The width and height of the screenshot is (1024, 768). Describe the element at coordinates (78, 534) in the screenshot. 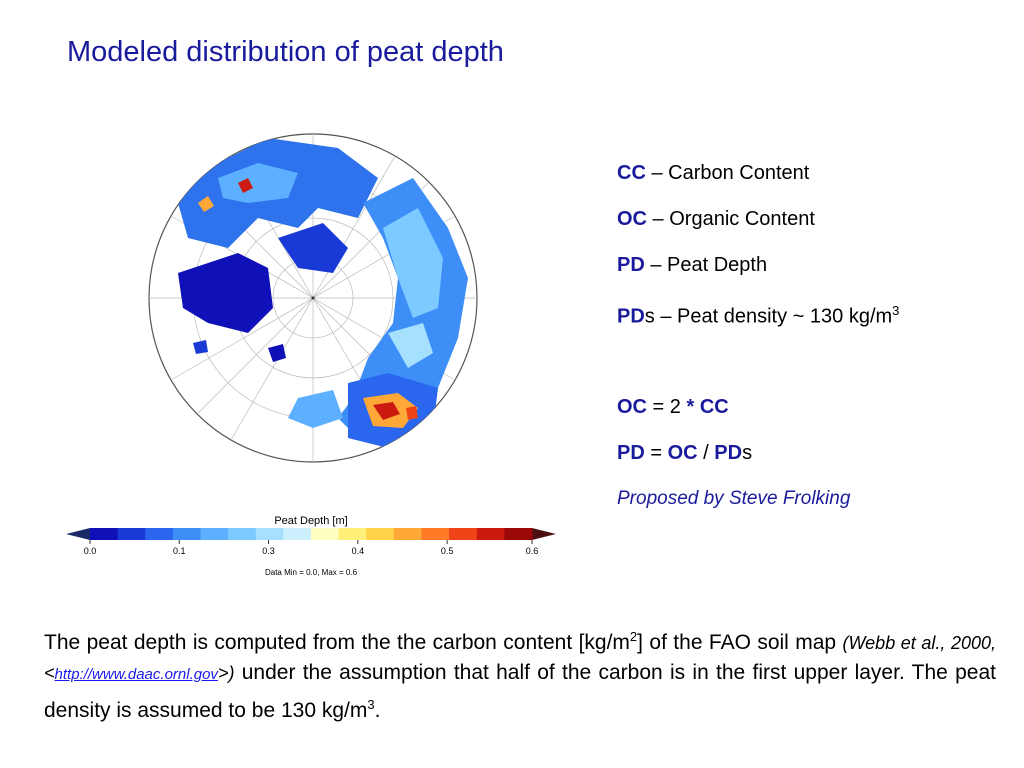

I see `legend-arrow-low` at that location.